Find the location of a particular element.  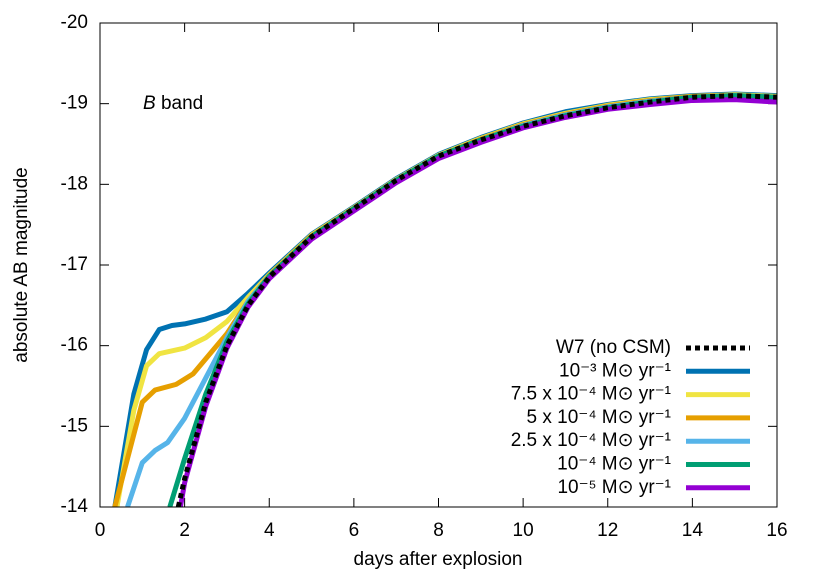

legend-label: 10⁻⁴ M⊙ yr⁻¹ is located at coordinates (614, 464).